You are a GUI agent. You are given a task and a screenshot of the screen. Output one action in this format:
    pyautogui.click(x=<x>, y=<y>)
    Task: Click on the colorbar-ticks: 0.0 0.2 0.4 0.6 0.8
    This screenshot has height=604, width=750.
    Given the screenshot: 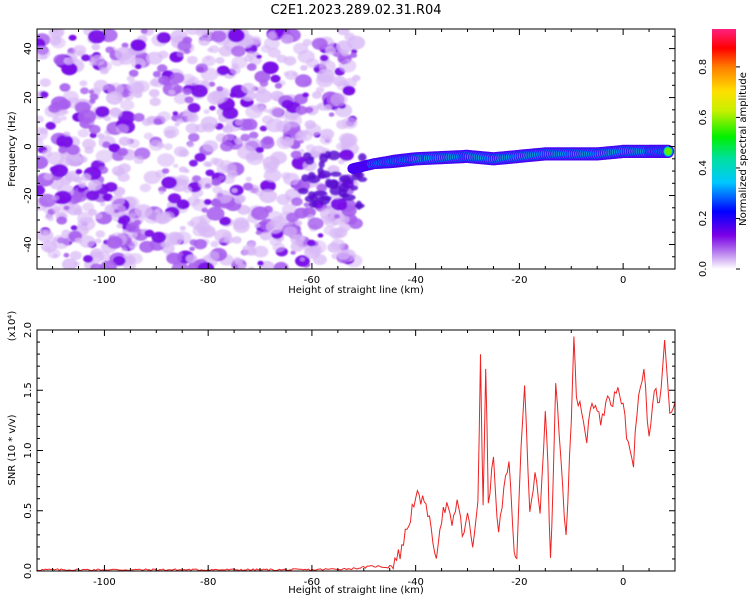 What is the action you would take?
    pyautogui.click(x=719, y=168)
    